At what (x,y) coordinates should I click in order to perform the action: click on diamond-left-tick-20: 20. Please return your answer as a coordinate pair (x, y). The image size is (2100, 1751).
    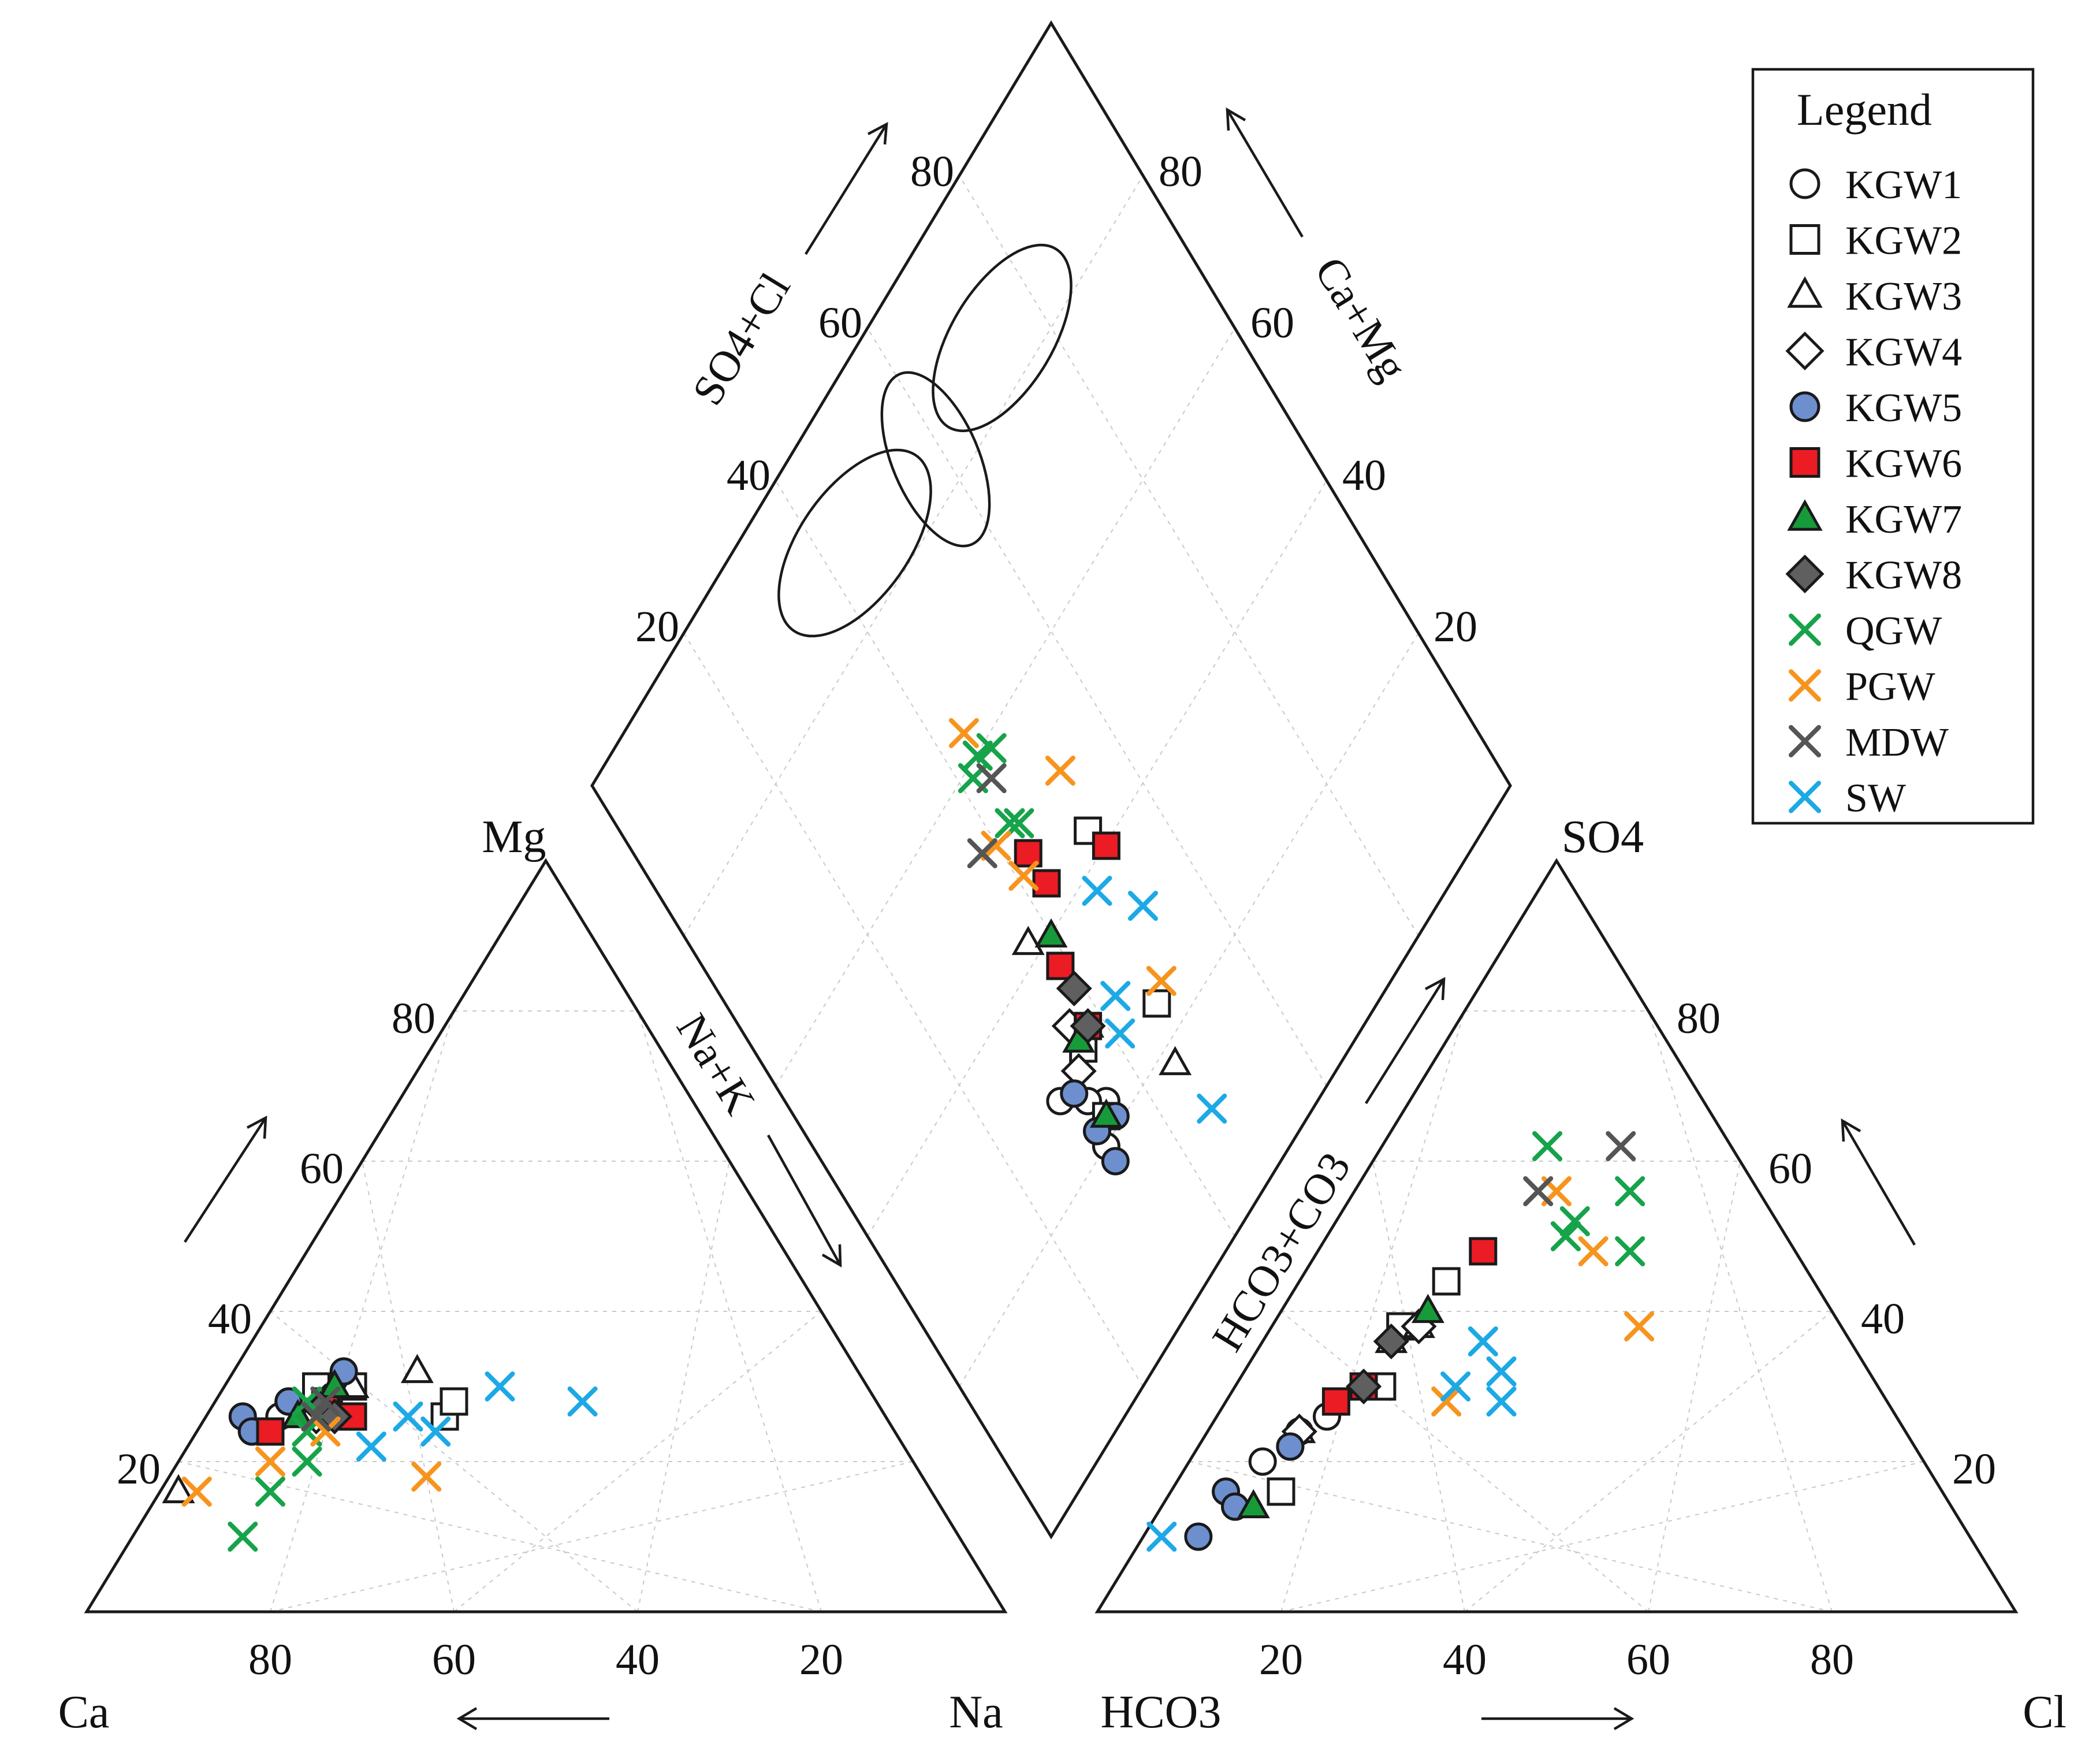
    Looking at the image, I should click on (657, 627).